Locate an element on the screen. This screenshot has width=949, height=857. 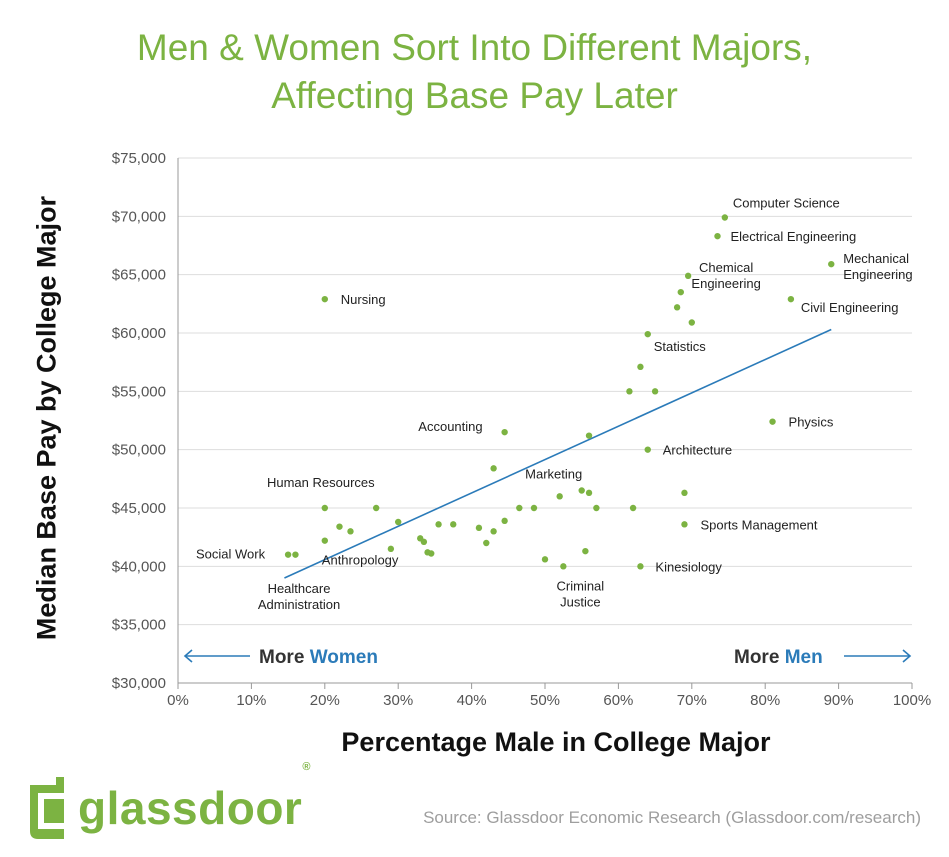
point-label: Mechanical Engineering is located at coordinates (877, 266).